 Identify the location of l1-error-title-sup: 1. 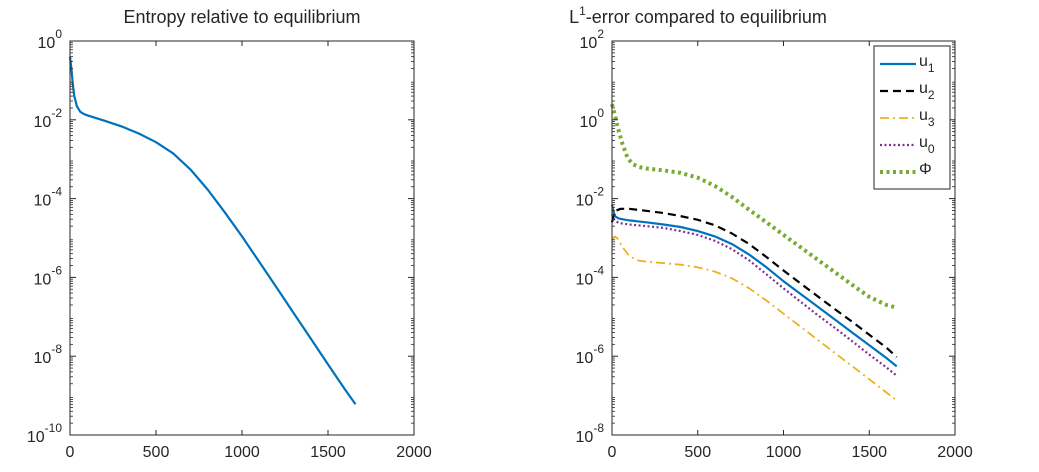
(582, 11).